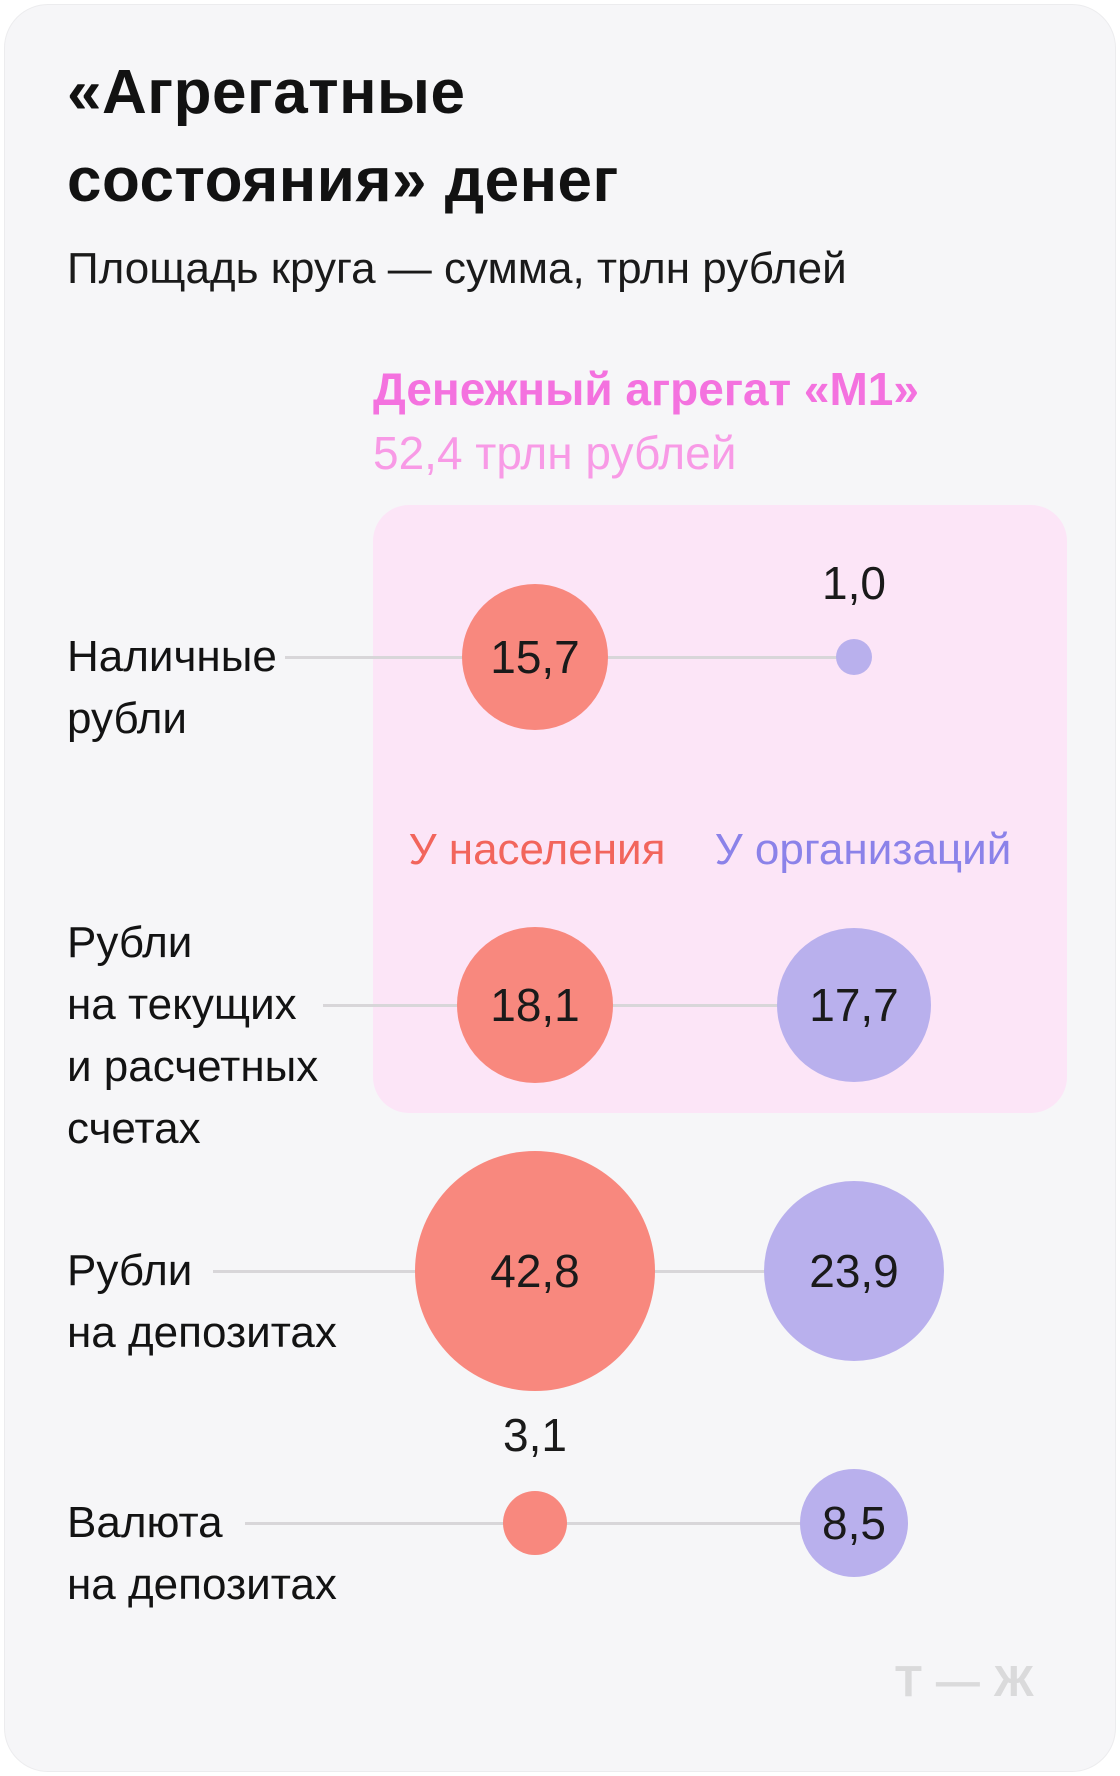 The height and width of the screenshot is (1776, 1120). What do you see at coordinates (535, 657) in the screenshot?
I see `population-bubble-cash-rubles: 15,7` at bounding box center [535, 657].